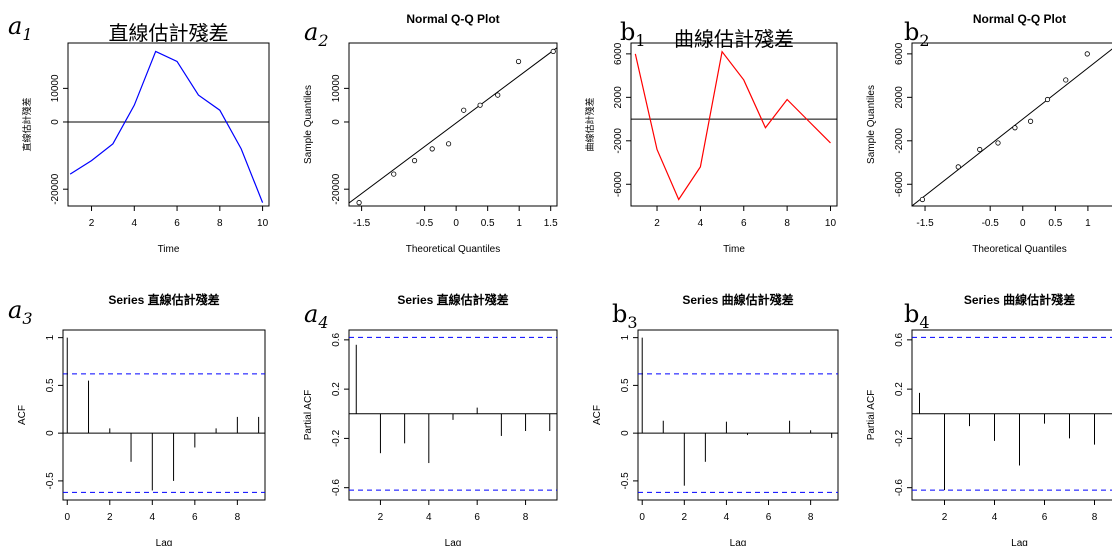  What do you see at coordinates (27, 34) in the screenshot?
I see `panel-label-subscript: 1` at bounding box center [27, 34].